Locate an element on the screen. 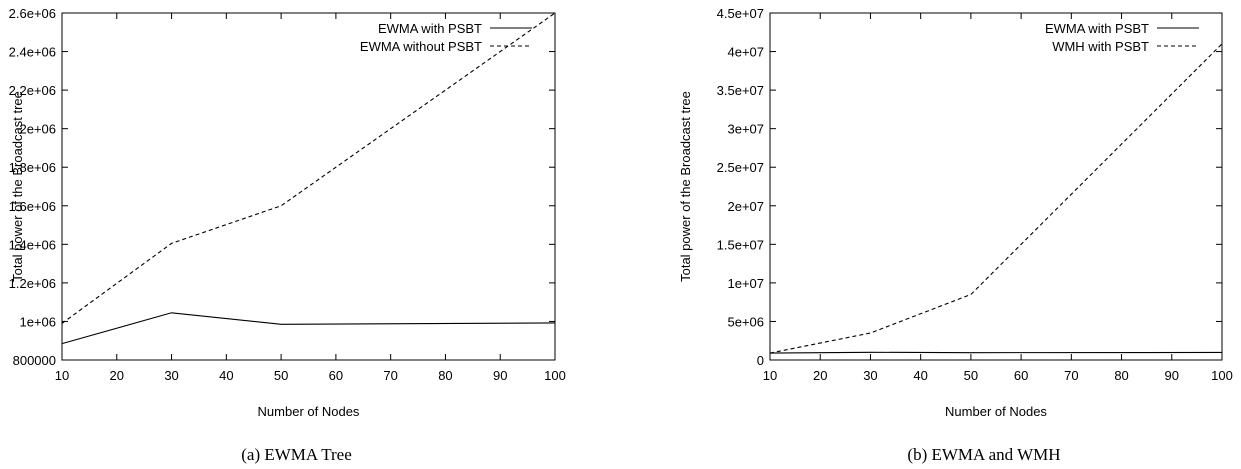 This screenshot has width=1241, height=469. y-tick-label: 2.6e+06 is located at coordinates (32, 13).